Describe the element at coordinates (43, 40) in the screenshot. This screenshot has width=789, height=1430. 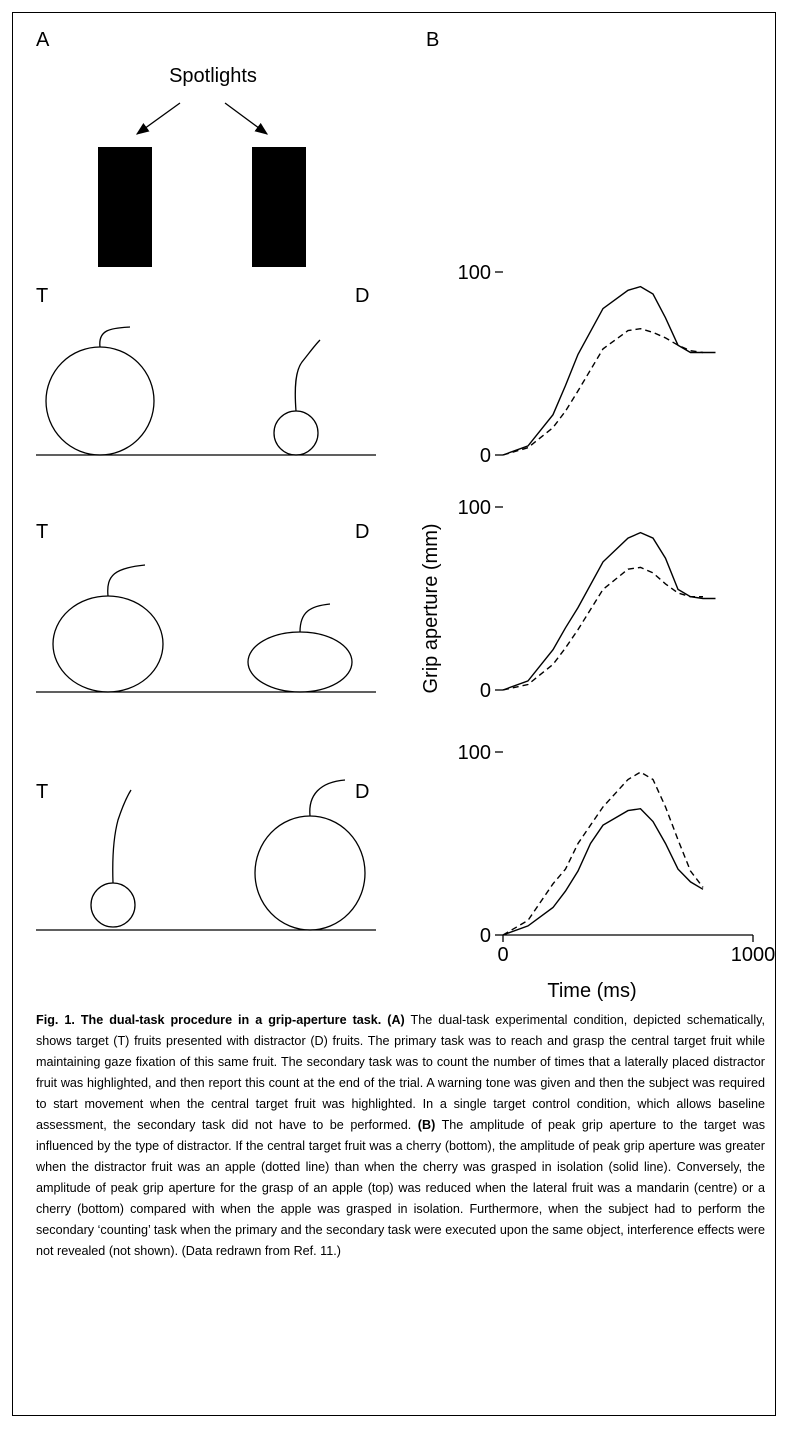
I see `panel-label: A` at that location.